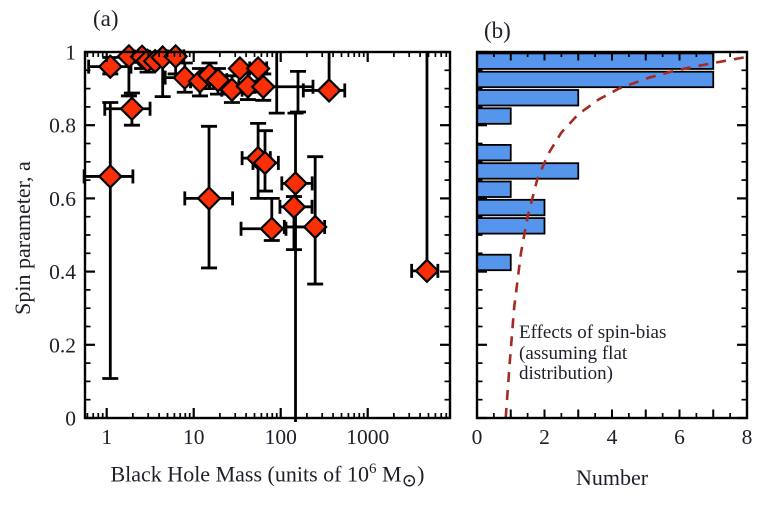  Describe the element at coordinates (62, 199) in the screenshot. I see `y-tick-label: 0.6` at that location.